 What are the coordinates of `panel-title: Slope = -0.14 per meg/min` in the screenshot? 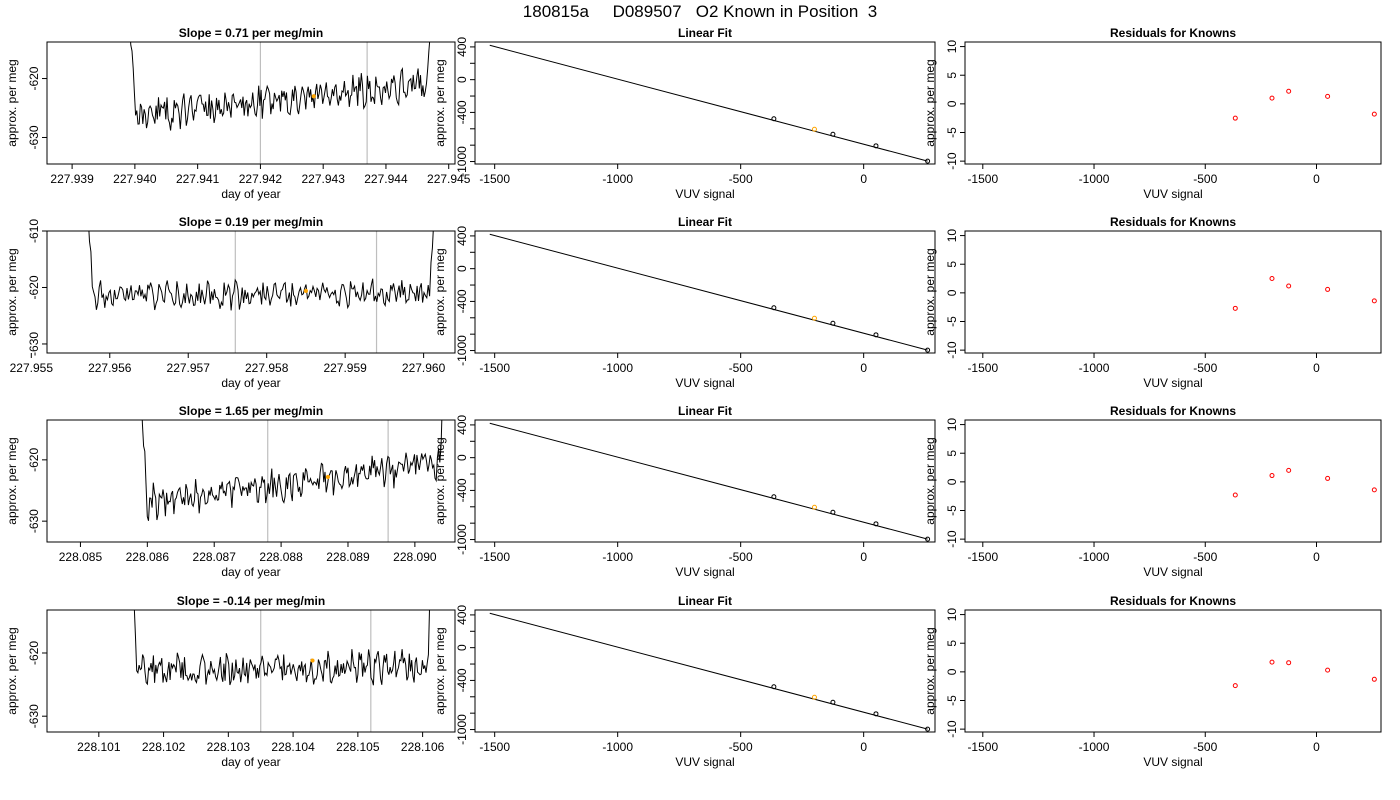 It's located at (251, 601).